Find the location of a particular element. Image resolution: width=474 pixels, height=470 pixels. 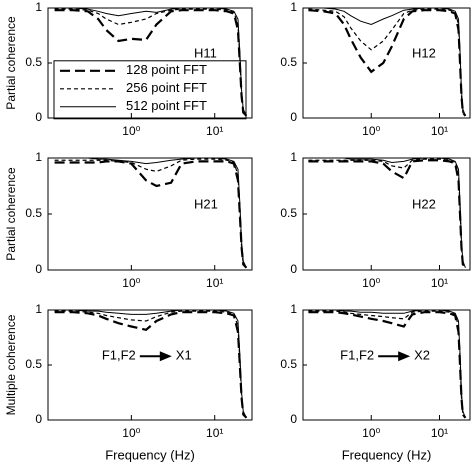

panel-label: H12 is located at coordinates (424, 53).